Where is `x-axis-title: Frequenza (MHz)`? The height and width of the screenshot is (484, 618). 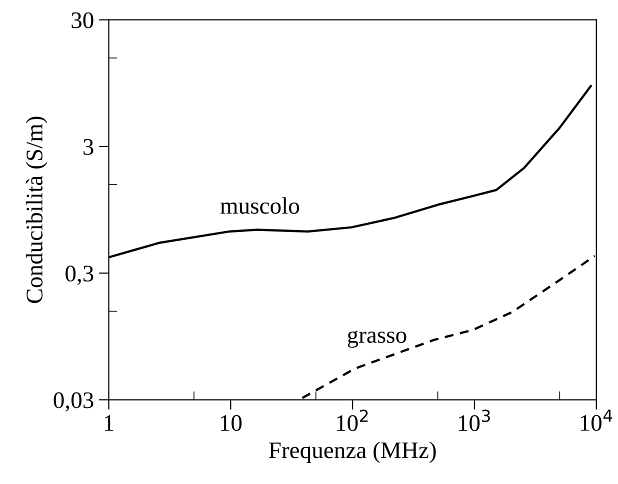 x-axis-title: Frequenza (MHz) is located at coordinates (352, 453).